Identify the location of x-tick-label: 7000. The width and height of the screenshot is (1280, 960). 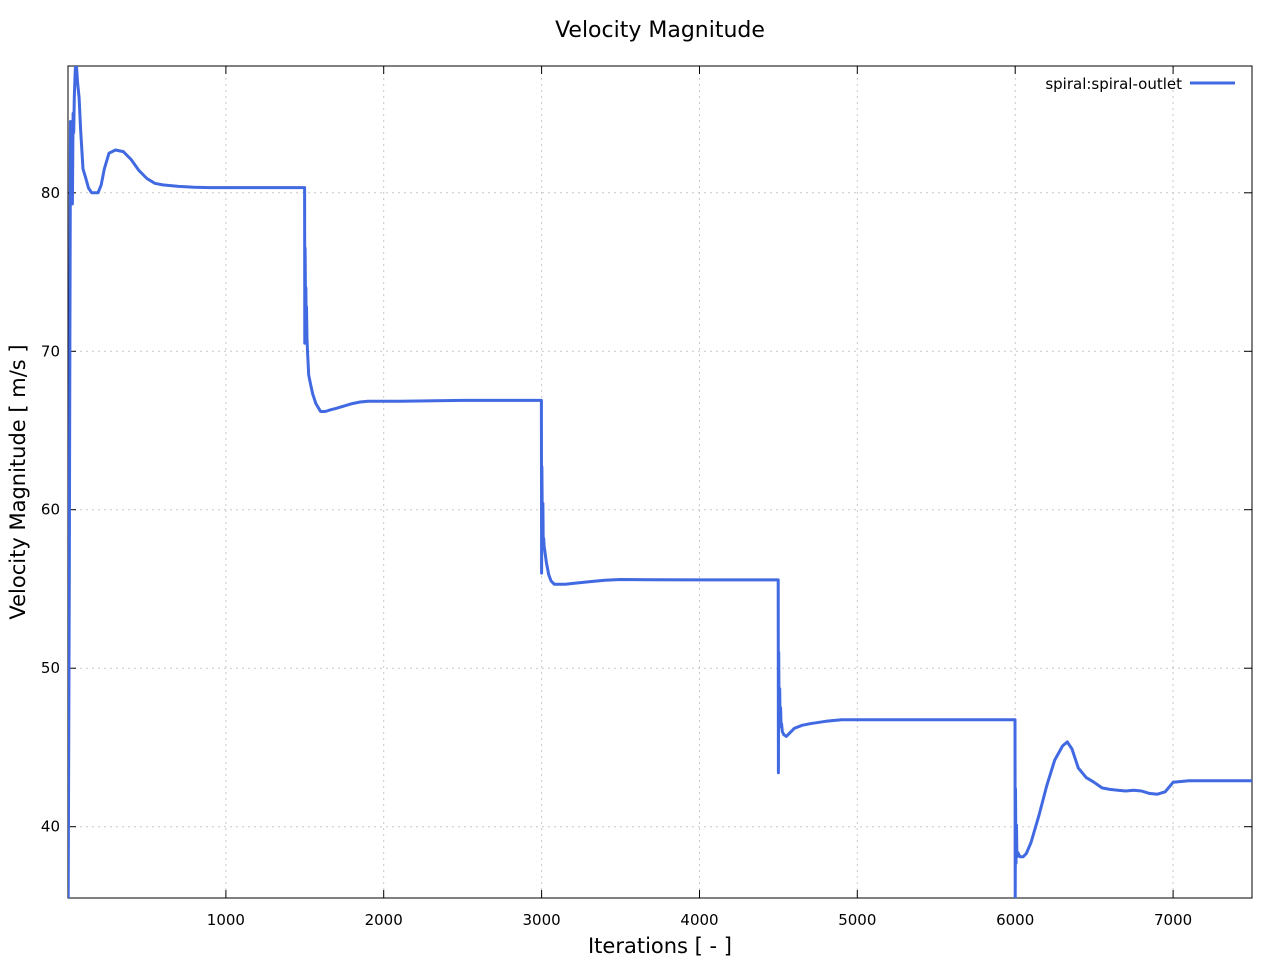
(1173, 920).